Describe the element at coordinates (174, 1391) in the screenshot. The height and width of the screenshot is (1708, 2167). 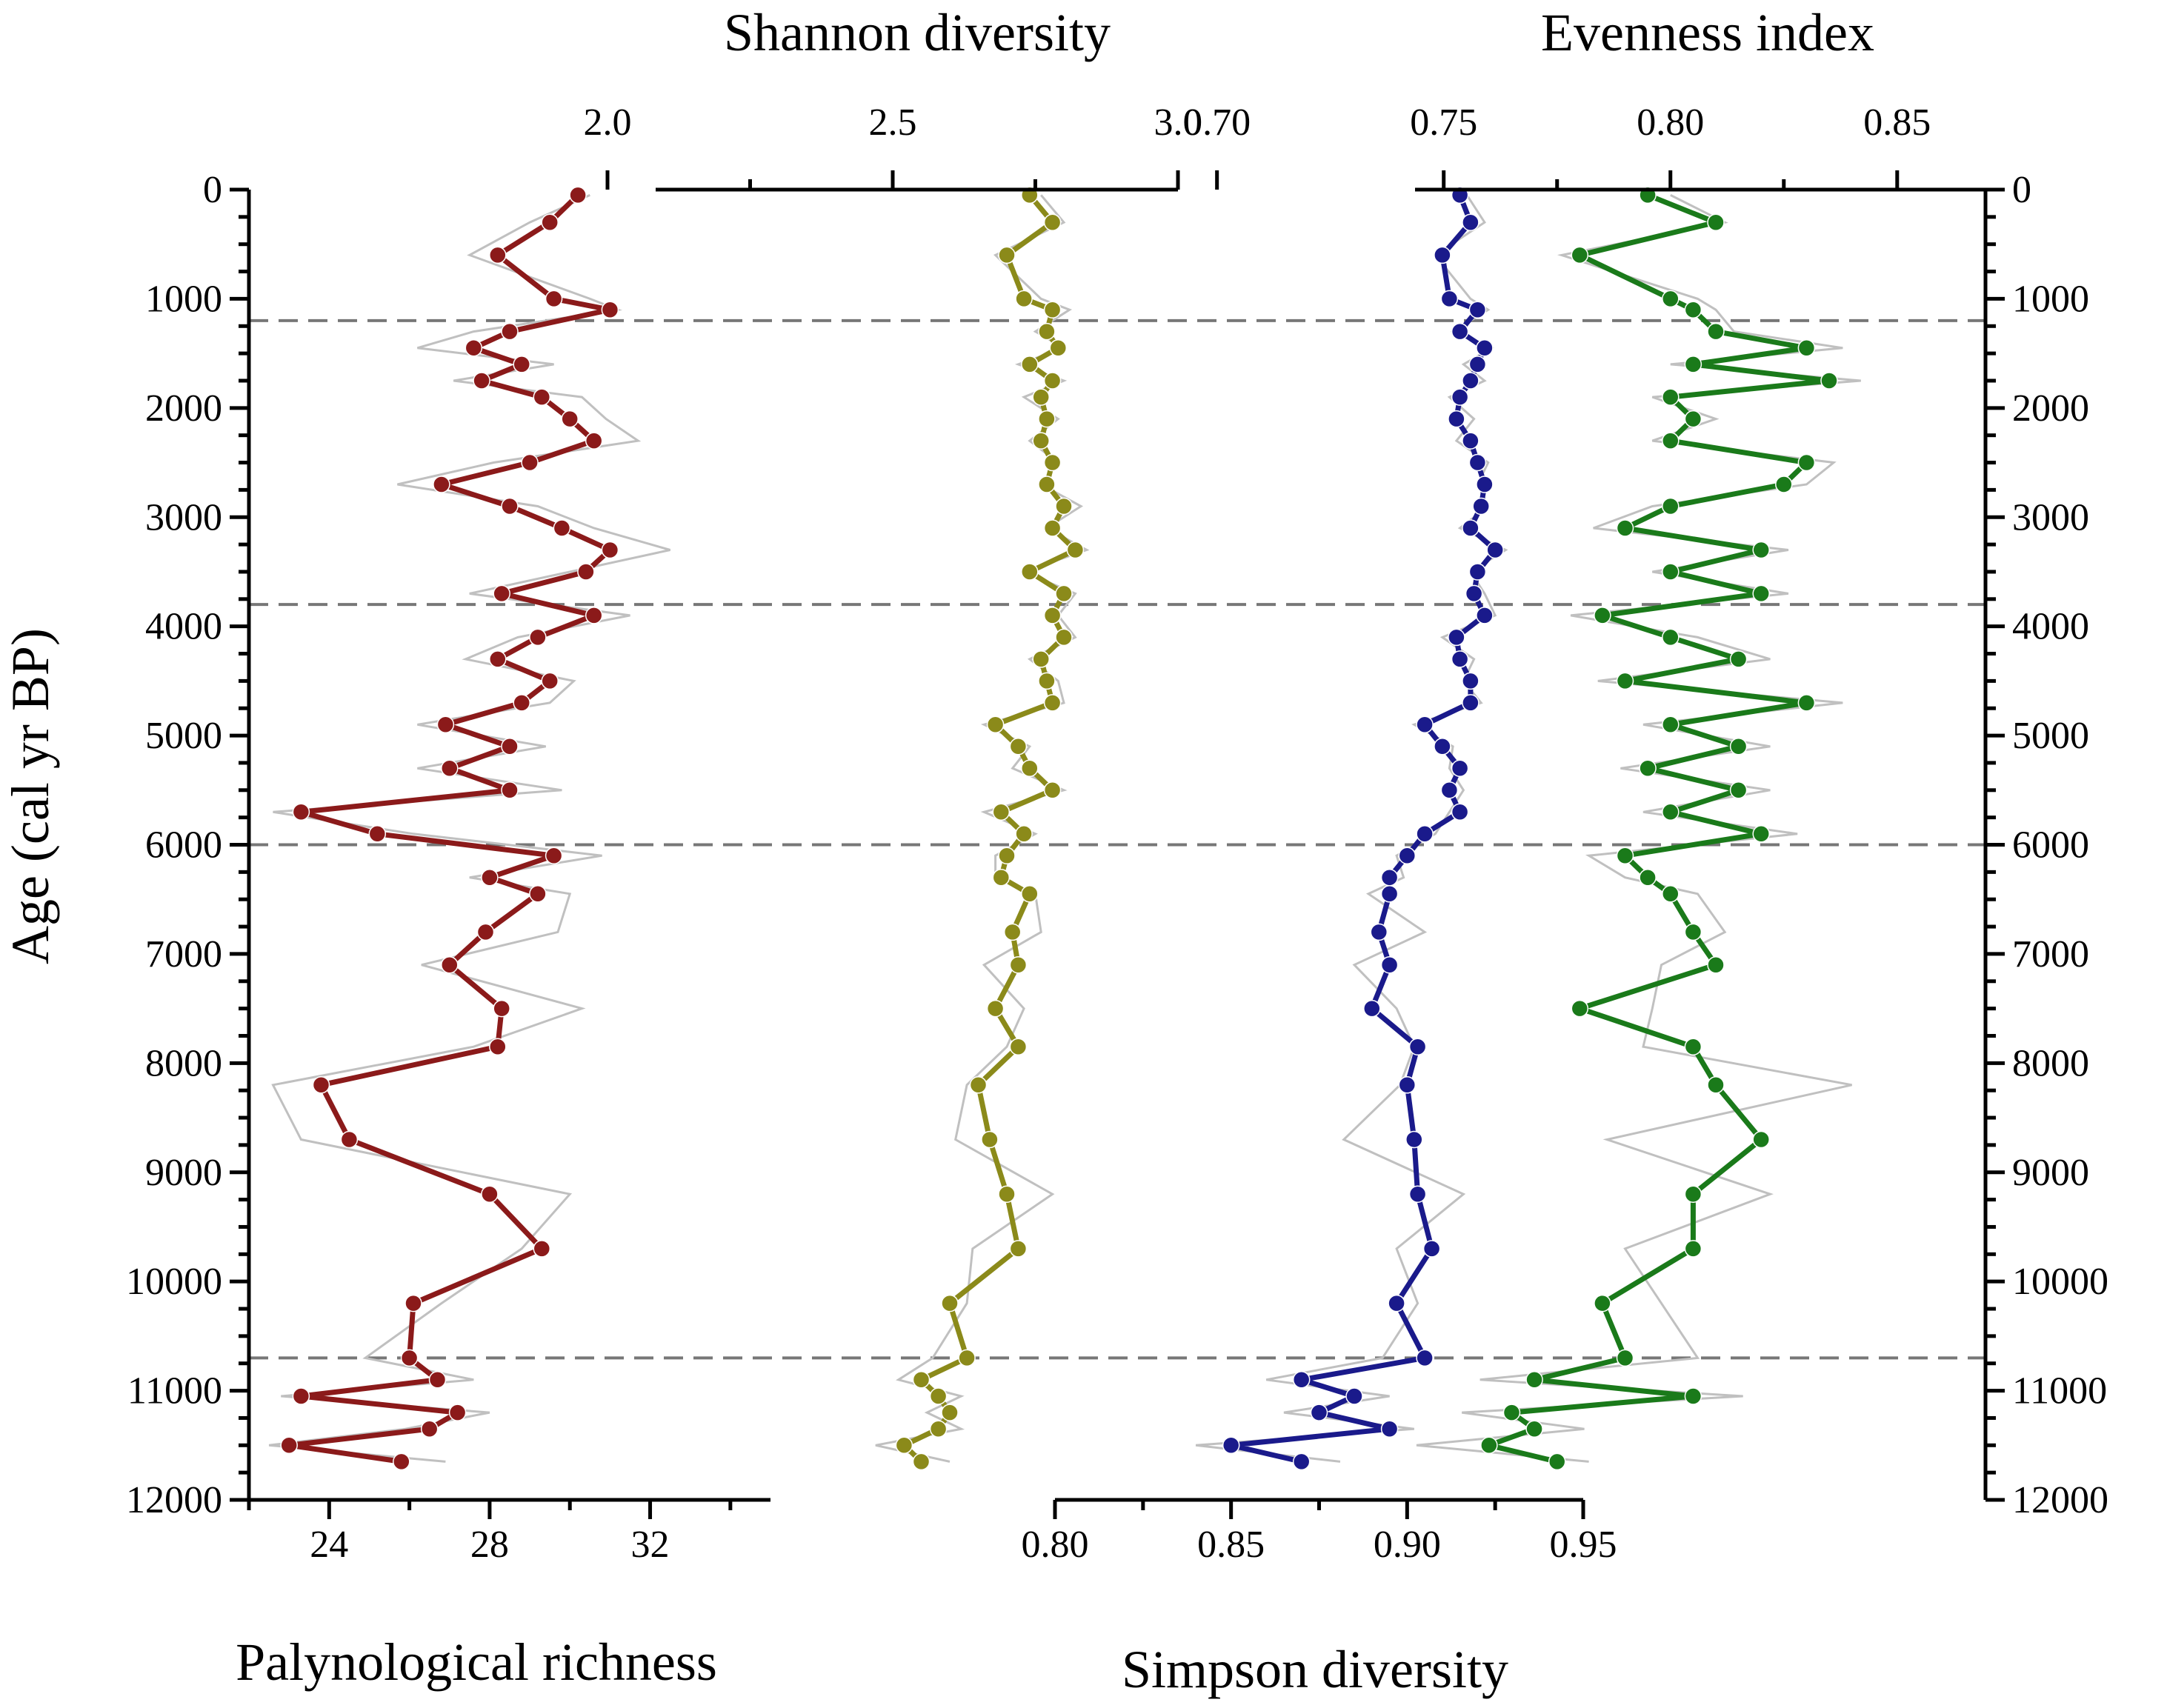
I see `age-tick-label-left-11000: 11000` at that location.